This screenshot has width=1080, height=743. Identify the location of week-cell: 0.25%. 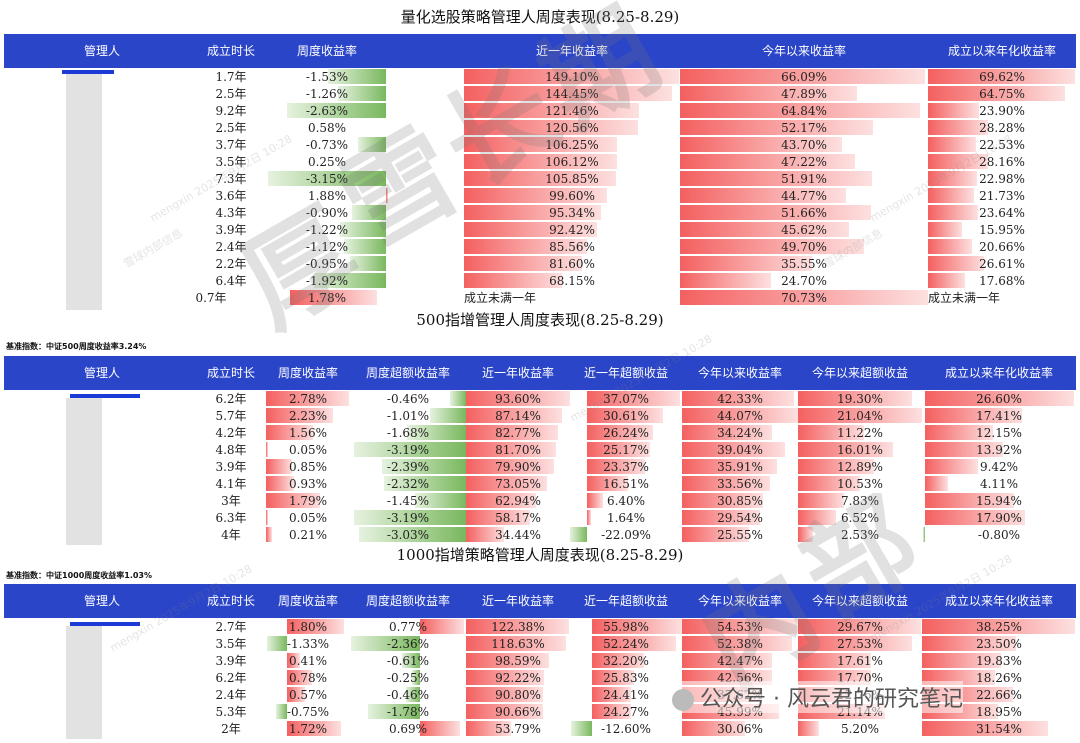
(327, 162).